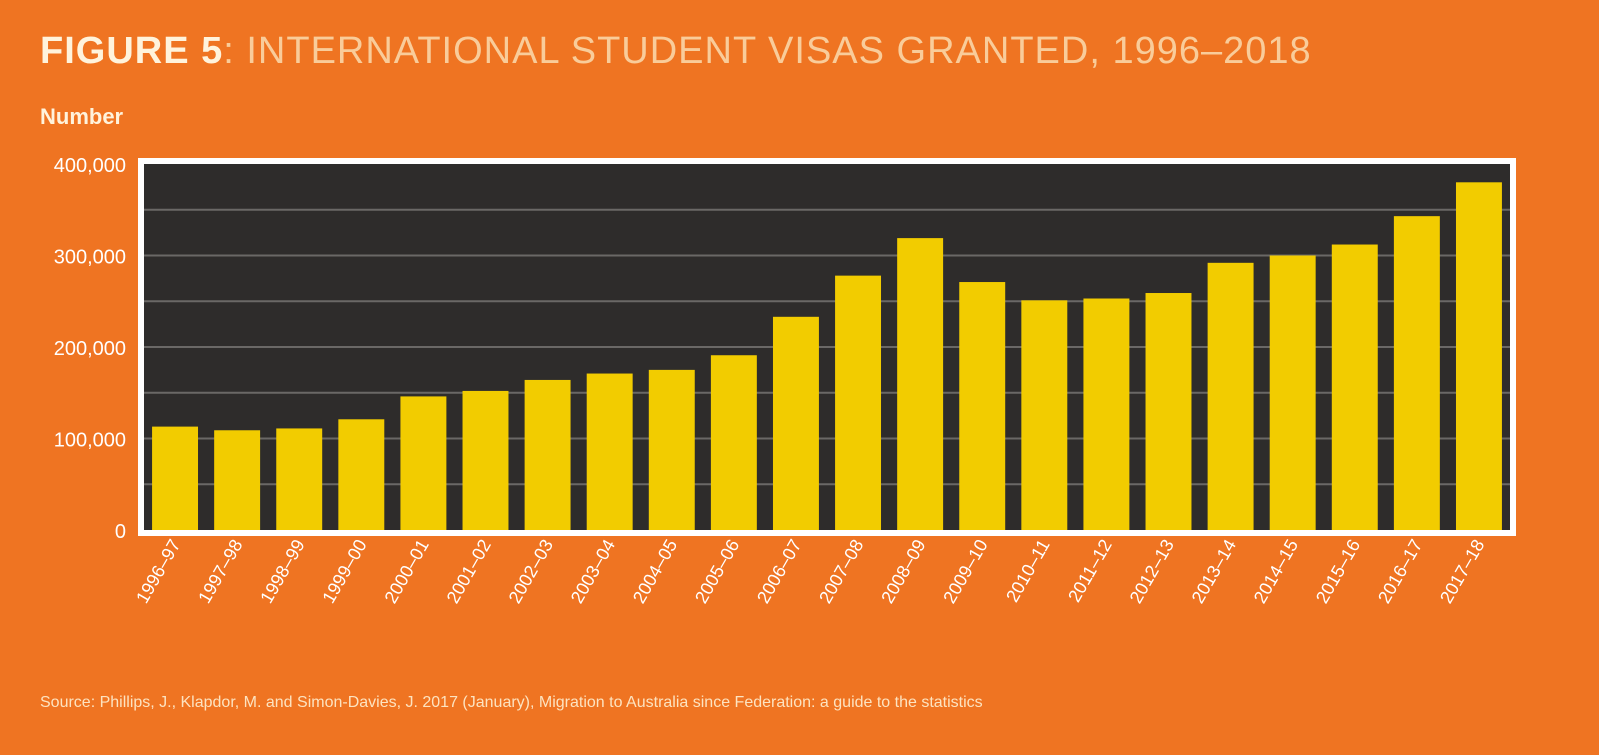  What do you see at coordinates (1028, 571) in the screenshot?
I see `x-tick-label: 2010–11` at bounding box center [1028, 571].